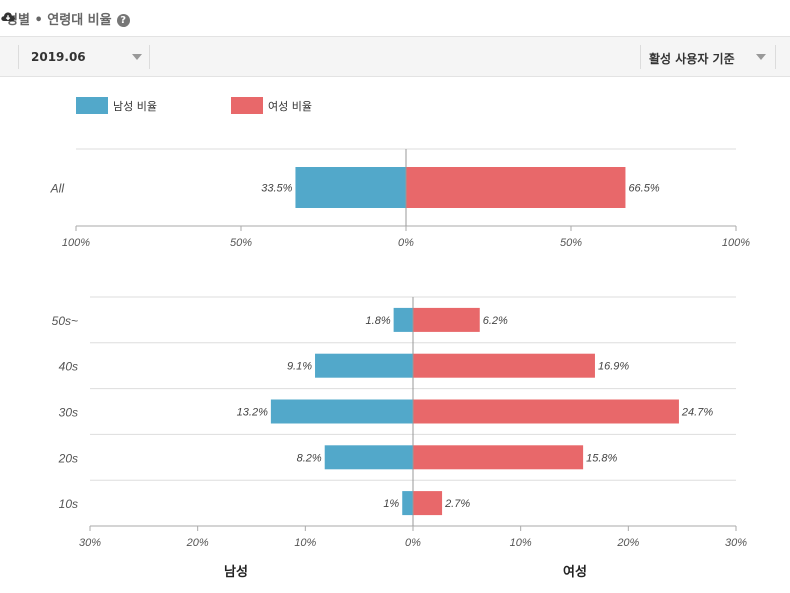 This screenshot has width=790, height=593. Describe the element at coordinates (299, 367) in the screenshot. I see `data-label-male: 9.1%` at that location.